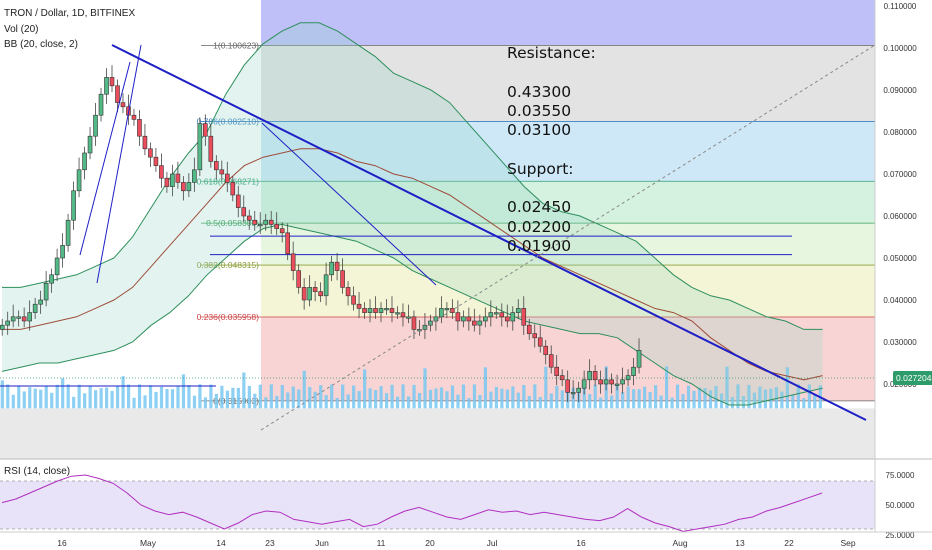 Image resolution: width=932 pixels, height=550 pixels. What do you see at coordinates (900, 475) in the screenshot?
I see `rsi-tick-label: 75.0000` at bounding box center [900, 475].